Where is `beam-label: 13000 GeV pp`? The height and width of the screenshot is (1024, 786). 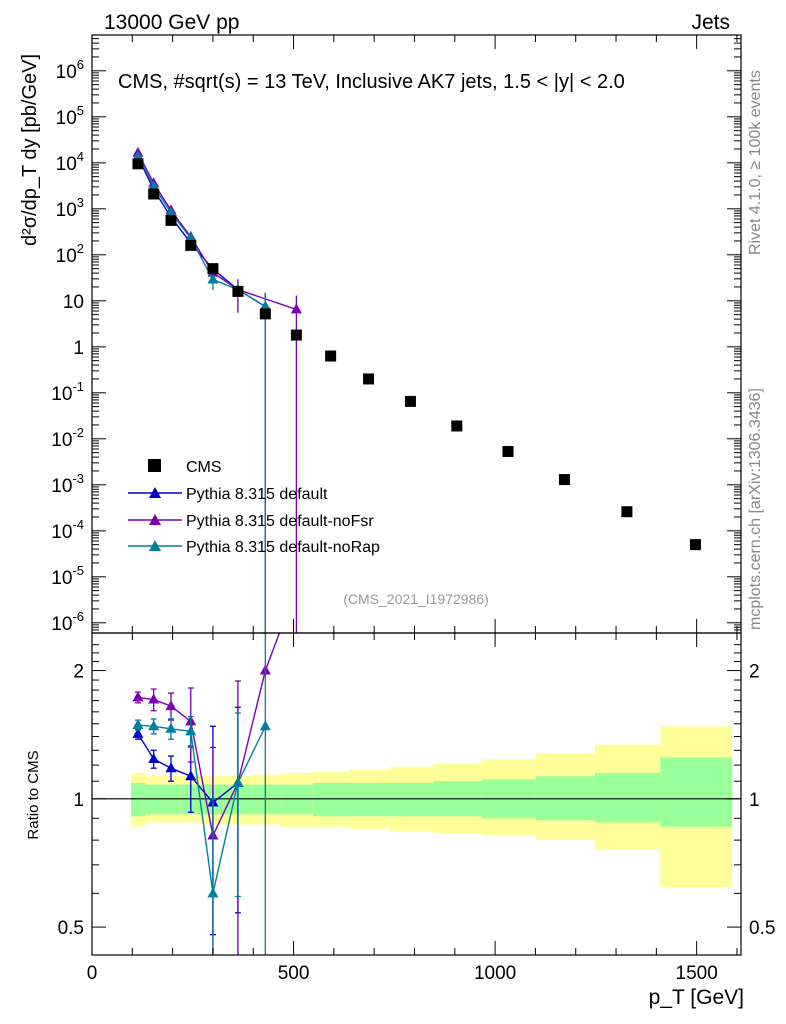 beam-label: 13000 GeV pp is located at coordinates (171, 22).